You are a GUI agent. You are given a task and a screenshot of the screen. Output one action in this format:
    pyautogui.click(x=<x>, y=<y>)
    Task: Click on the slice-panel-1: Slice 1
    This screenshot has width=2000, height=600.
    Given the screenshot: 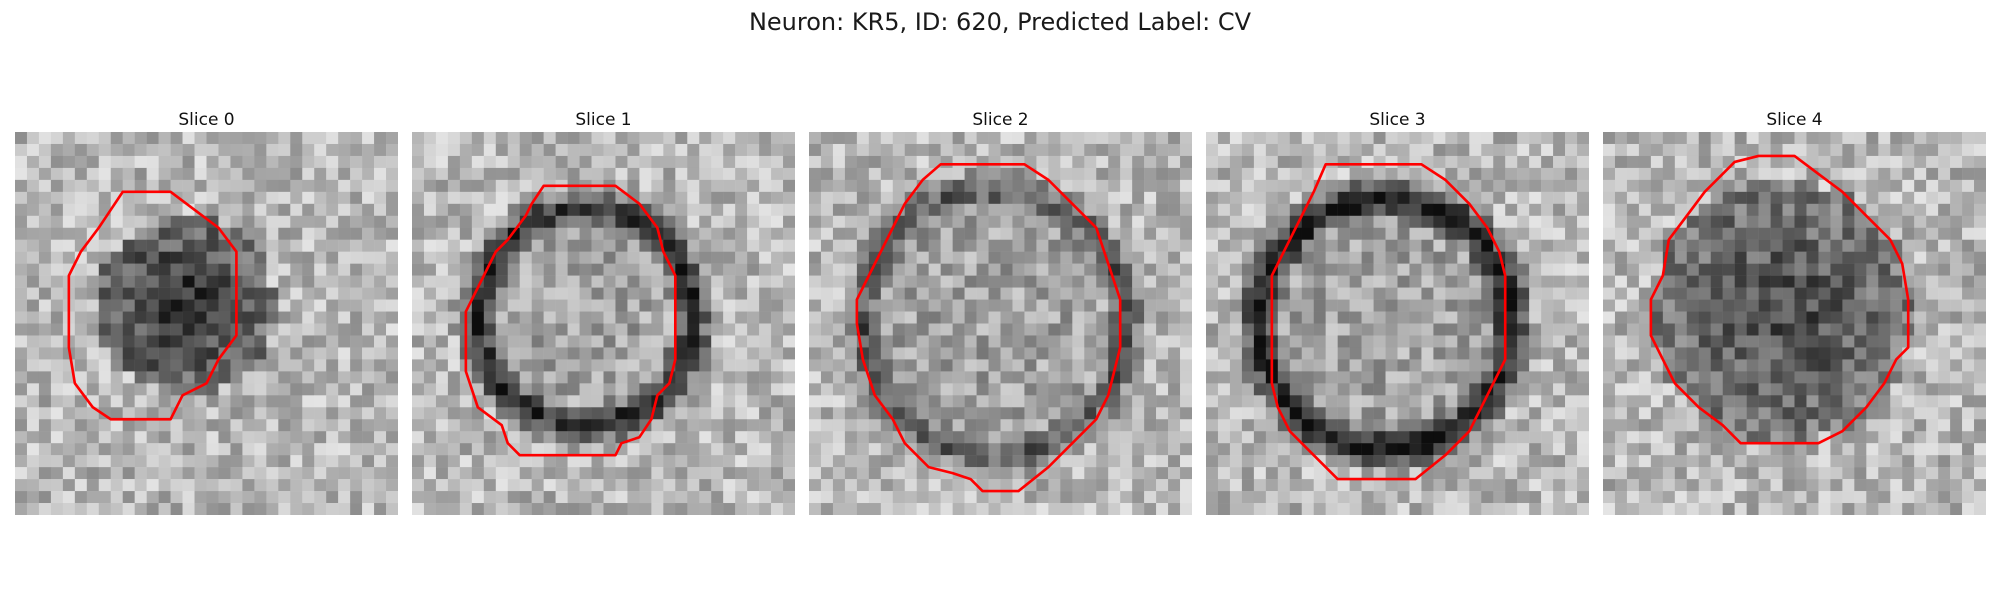 What is the action you would take?
    pyautogui.click(x=603, y=311)
    